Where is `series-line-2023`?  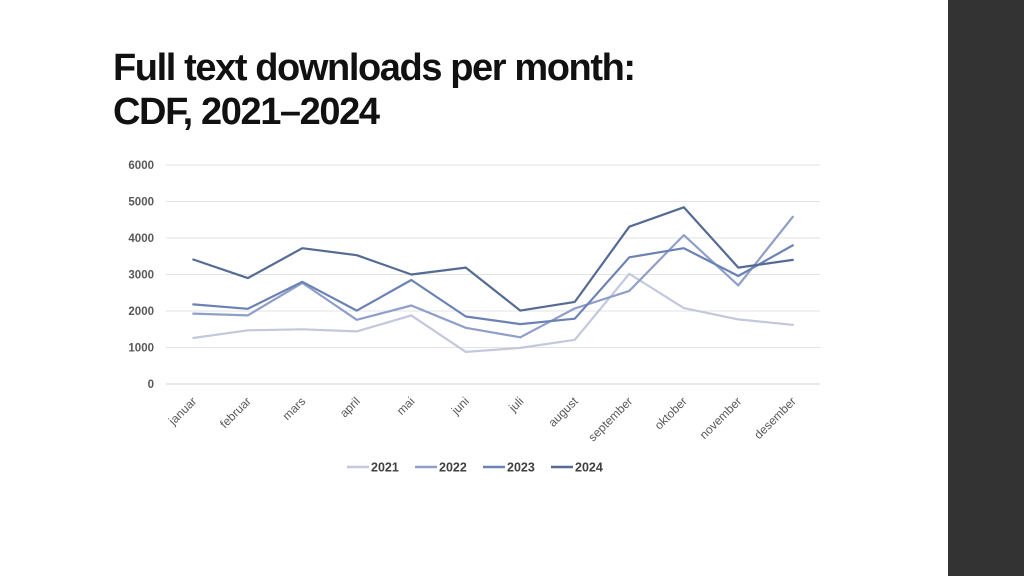
series-line-2023 is located at coordinates (493, 285).